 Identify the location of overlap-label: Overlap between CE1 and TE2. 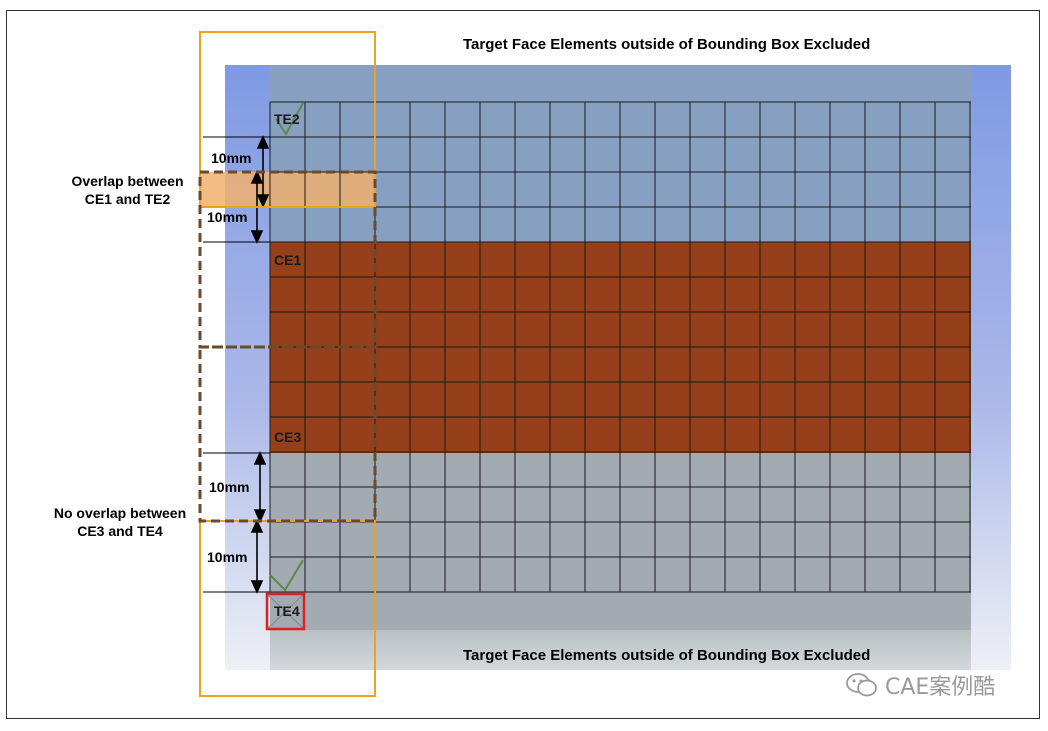
(127, 190).